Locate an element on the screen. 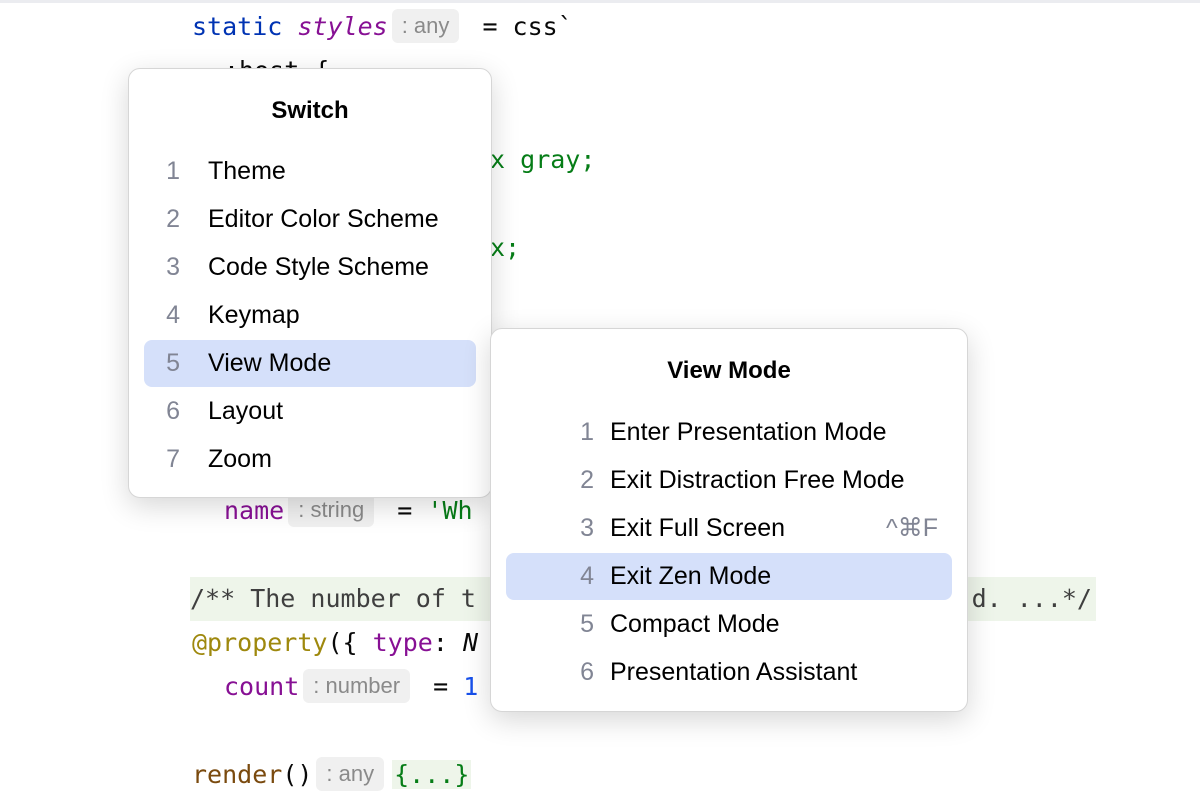 This screenshot has width=1200, height=798. menu-item-label: Exit Distraction Free Mode is located at coordinates (757, 480).